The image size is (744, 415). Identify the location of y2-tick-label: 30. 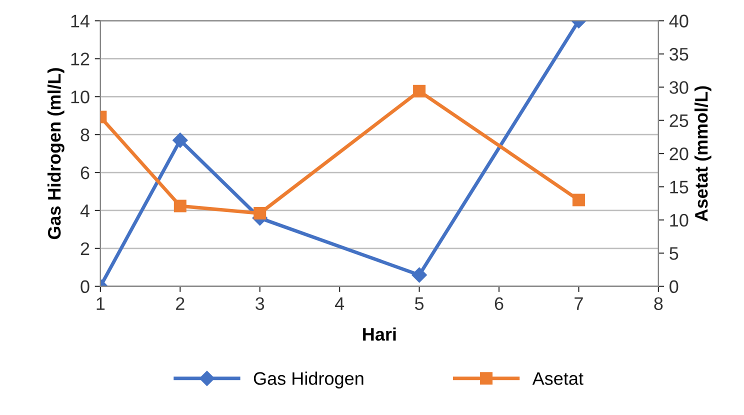
(679, 87).